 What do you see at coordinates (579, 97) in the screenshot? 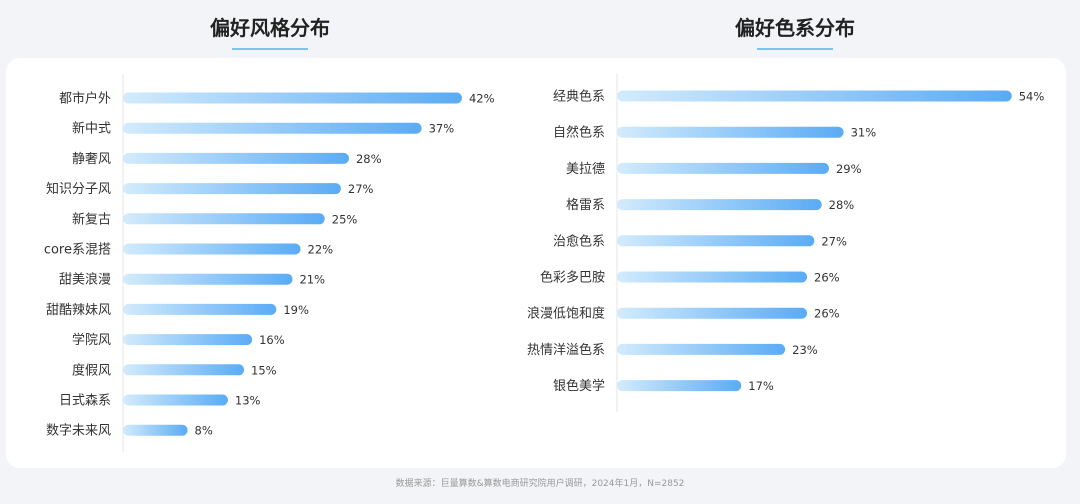
I see `category-label: 经典色系` at bounding box center [579, 97].